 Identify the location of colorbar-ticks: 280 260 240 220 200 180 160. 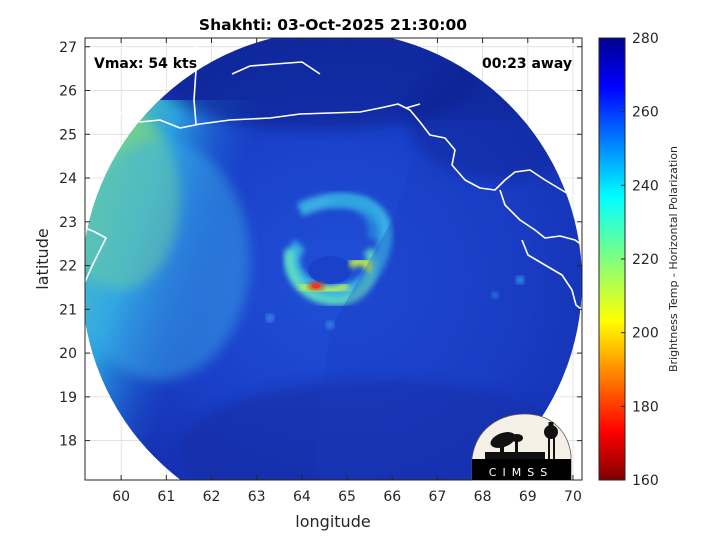
(640, 260).